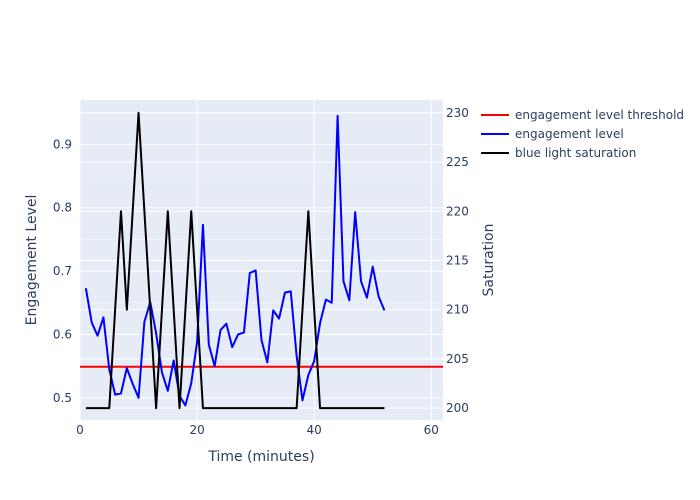 The height and width of the screenshot is (500, 700). What do you see at coordinates (431, 430) in the screenshot?
I see `x-tick-label: 60` at bounding box center [431, 430].